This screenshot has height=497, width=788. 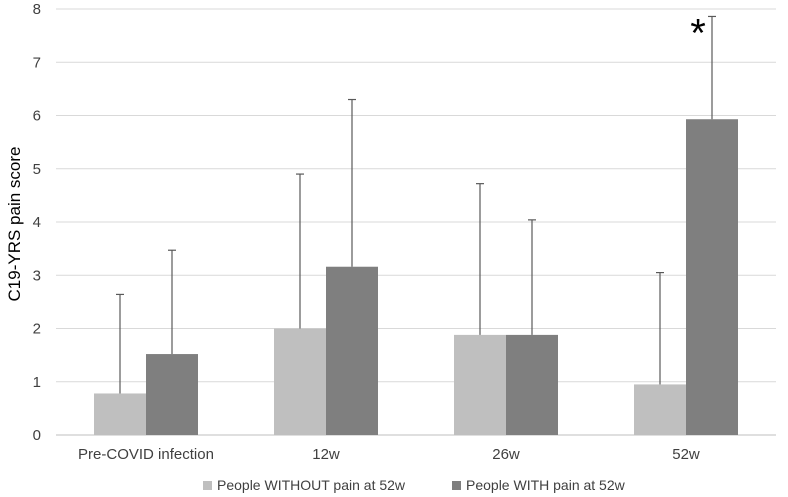 What do you see at coordinates (686, 454) in the screenshot?
I see `x-tick-label: 52w` at bounding box center [686, 454].